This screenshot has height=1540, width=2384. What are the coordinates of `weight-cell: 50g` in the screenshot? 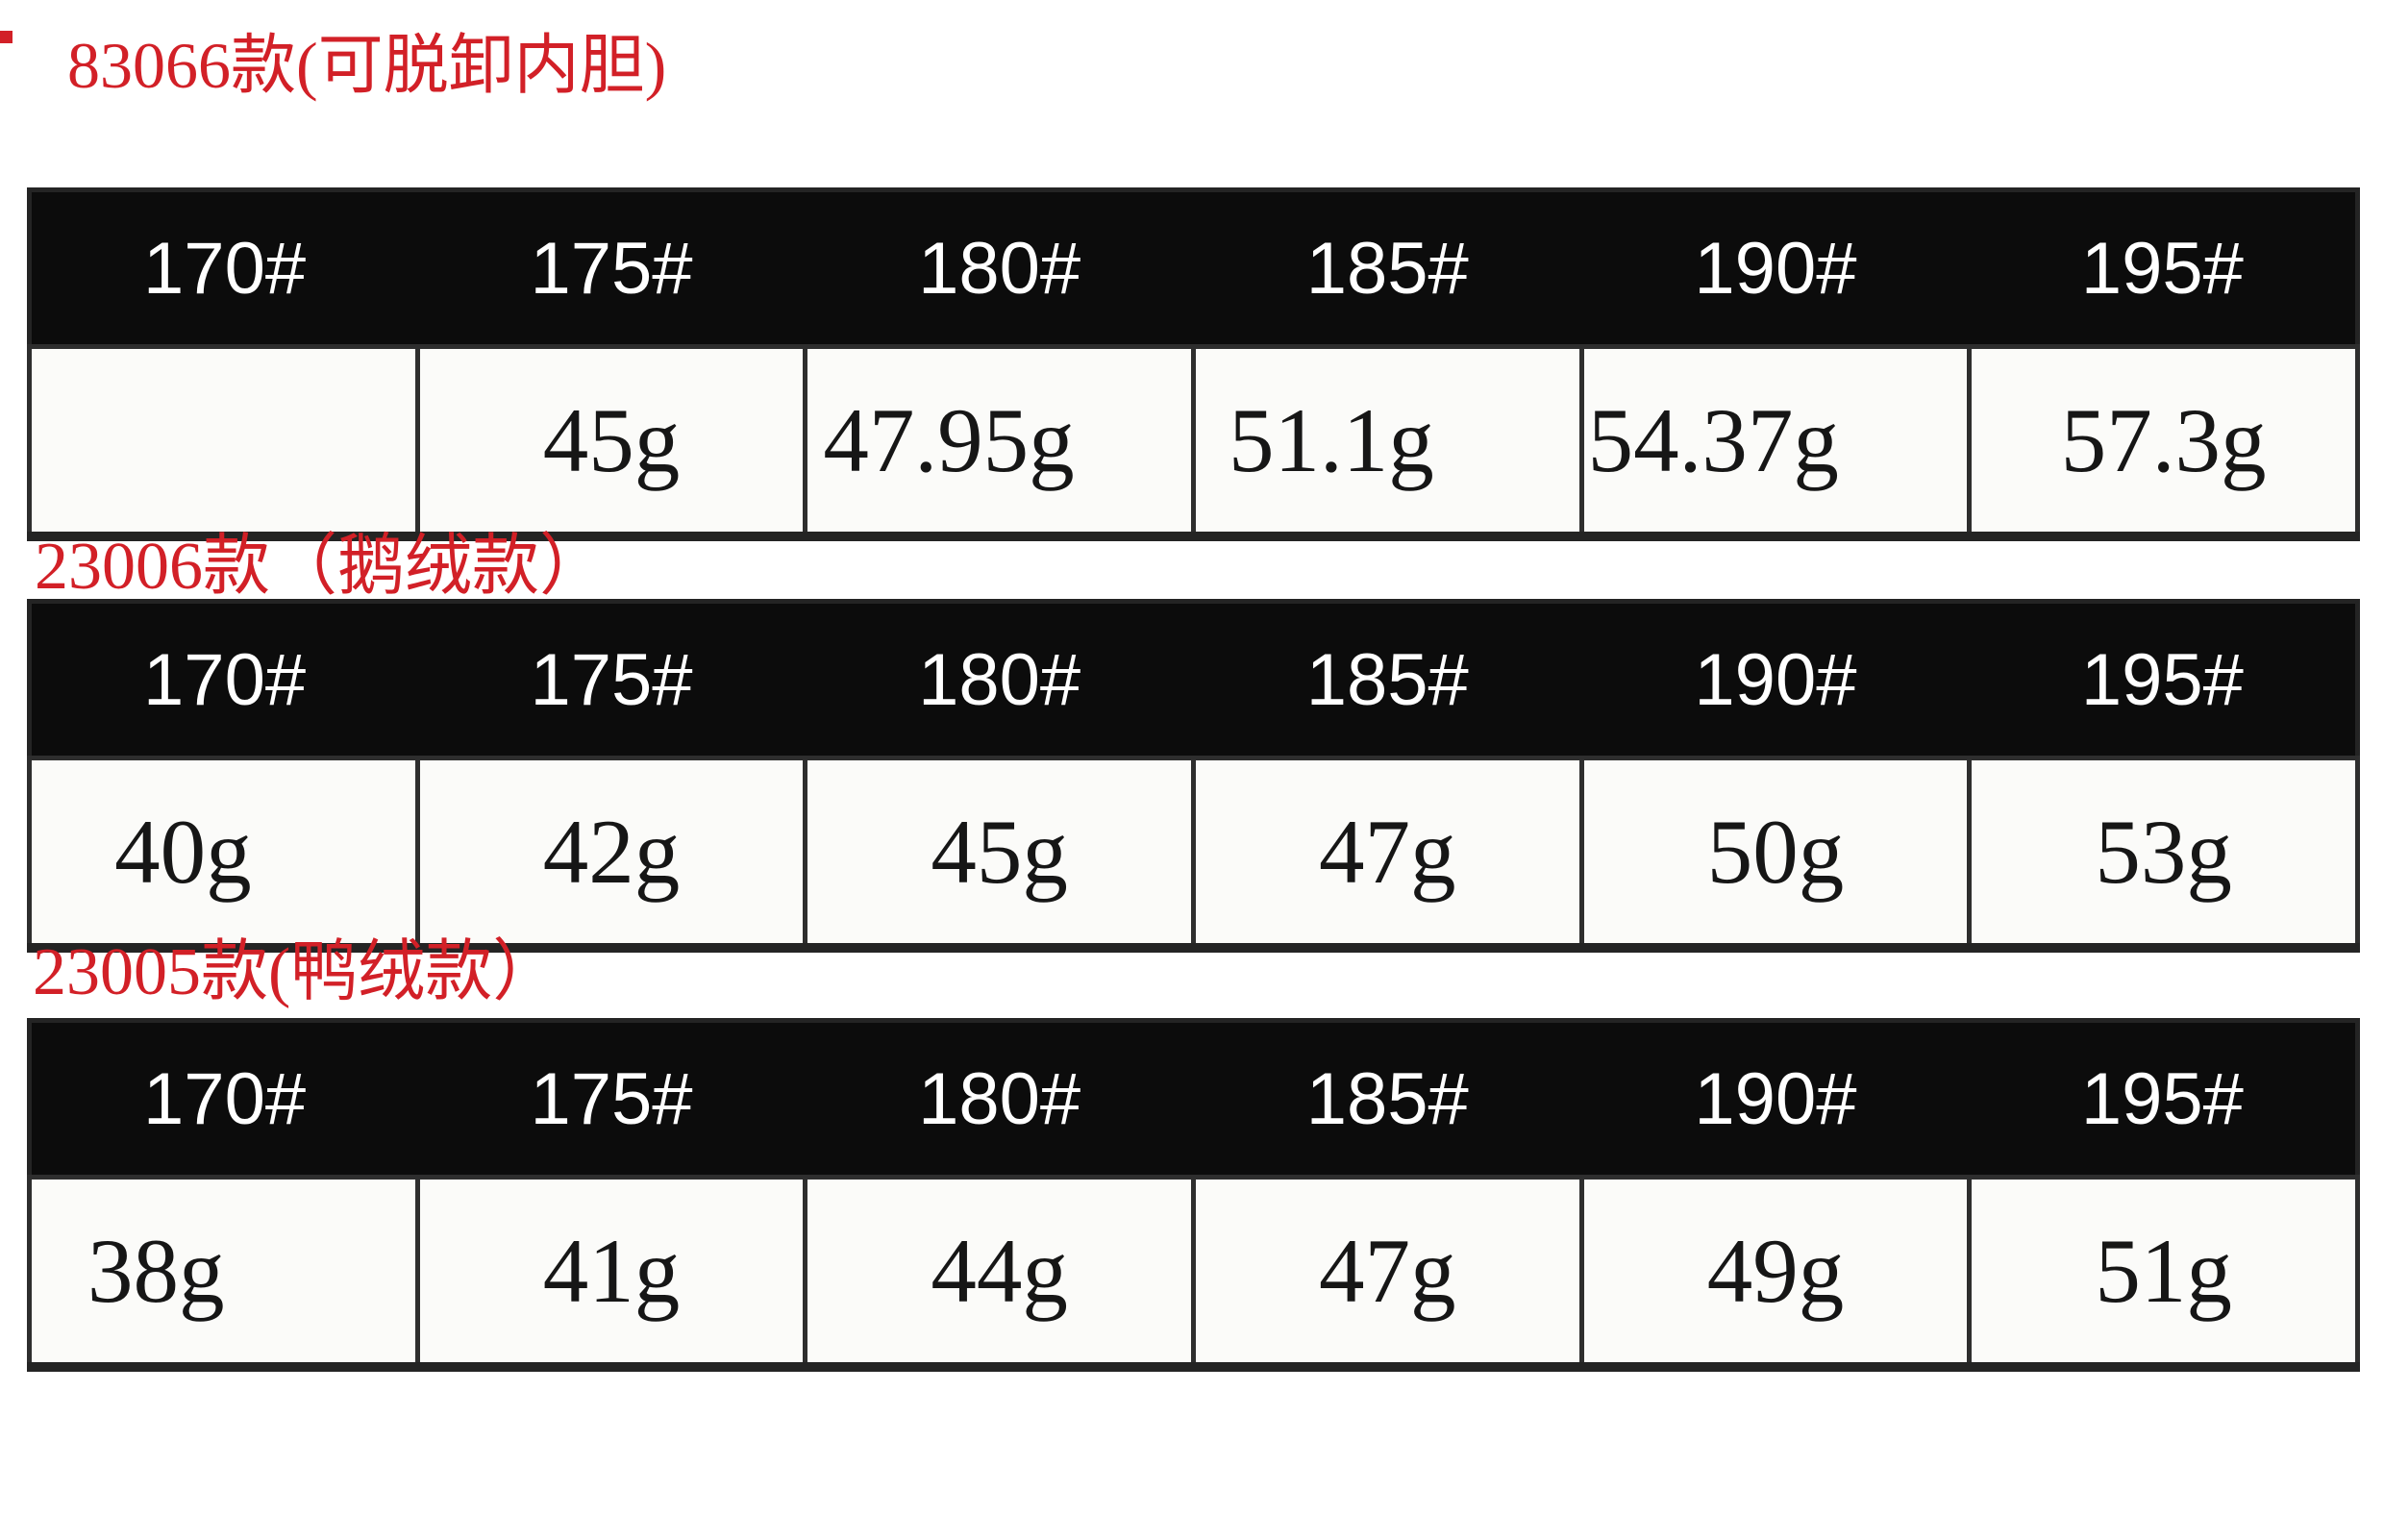 It's located at (1775, 853).